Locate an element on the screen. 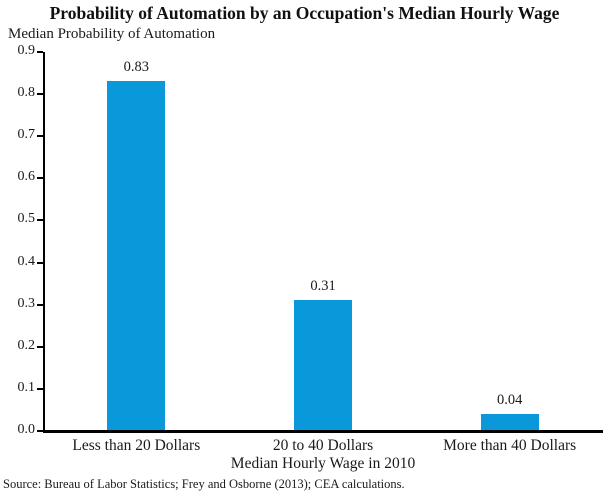 The height and width of the screenshot is (500, 609). y-axis-line is located at coordinates (44, 241).